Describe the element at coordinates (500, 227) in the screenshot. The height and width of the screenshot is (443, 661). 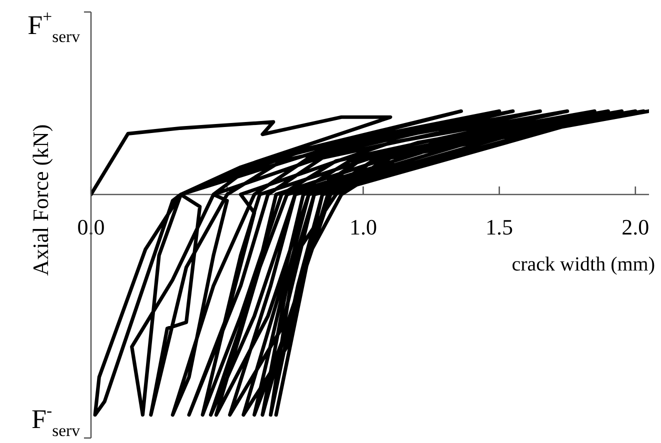
I see `x-tick-label: 1.5` at that location.